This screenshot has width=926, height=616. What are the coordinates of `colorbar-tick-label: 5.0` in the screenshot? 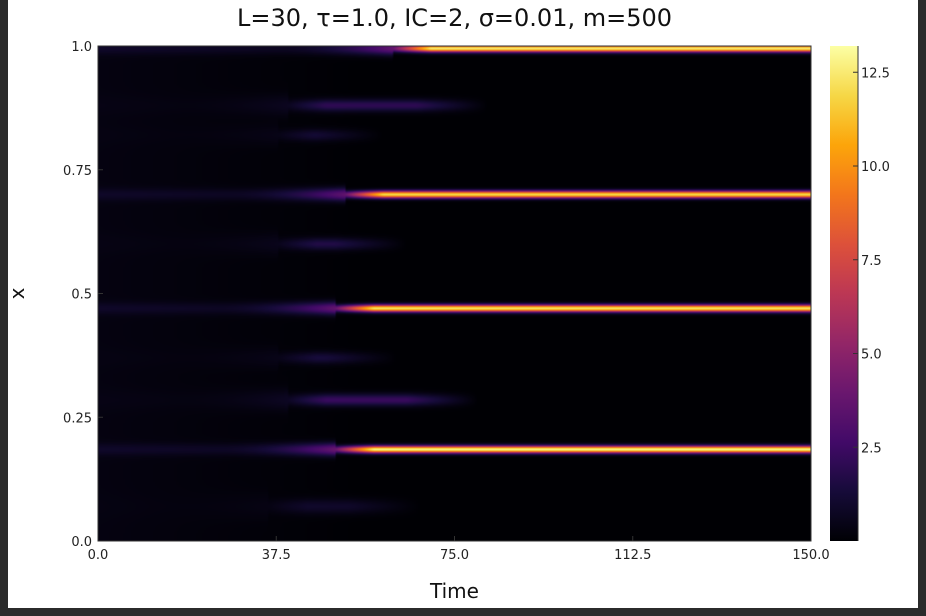 It's located at (871, 355).